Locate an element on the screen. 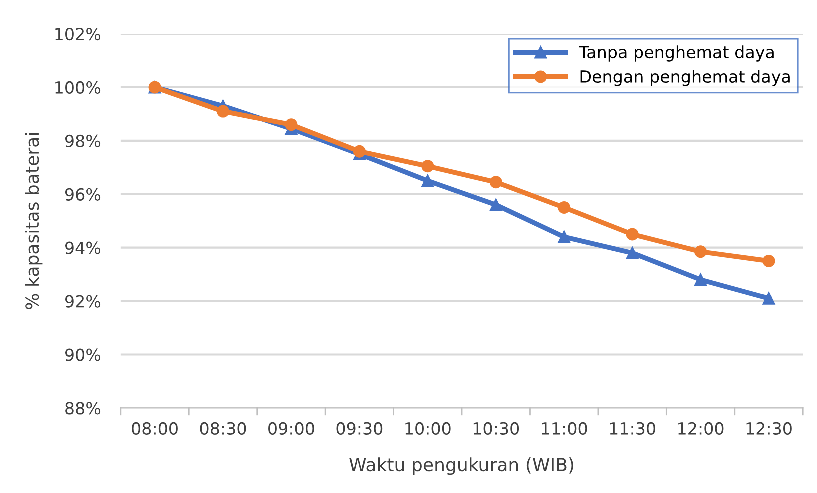 The image size is (817, 493). y-tick-label: 102% is located at coordinates (78, 34).